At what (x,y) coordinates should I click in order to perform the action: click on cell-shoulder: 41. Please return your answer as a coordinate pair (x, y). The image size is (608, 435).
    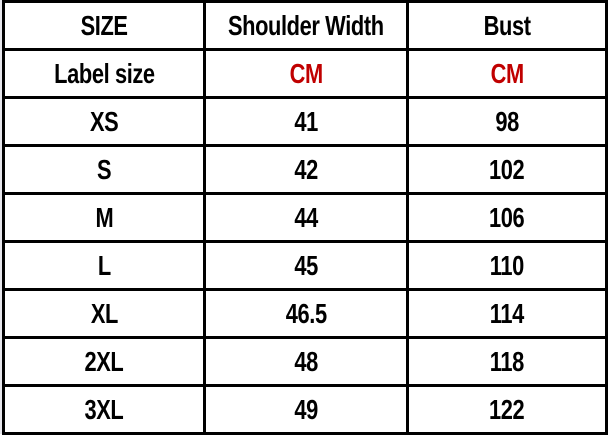
    Looking at the image, I should click on (306, 121).